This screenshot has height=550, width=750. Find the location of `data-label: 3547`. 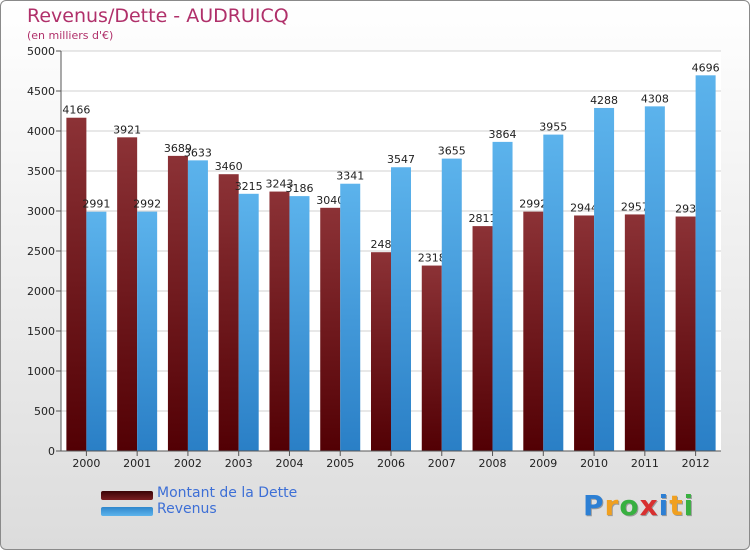

data-label: 3547 is located at coordinates (401, 159).